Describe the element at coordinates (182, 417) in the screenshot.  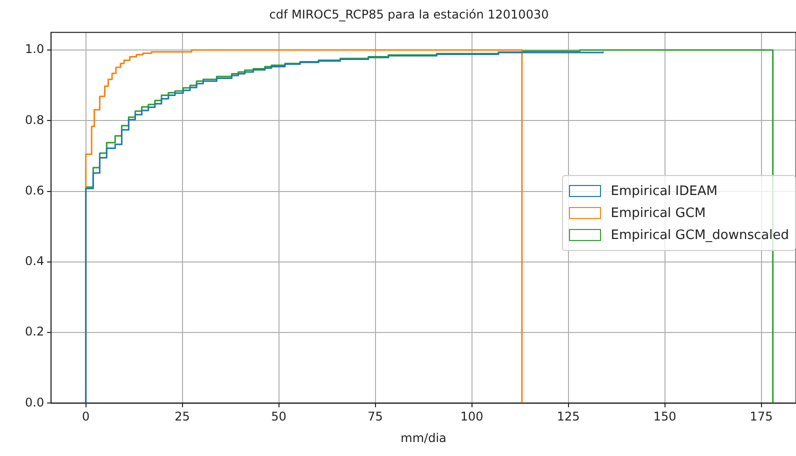
I see `x-tick-label: 25` at that location.